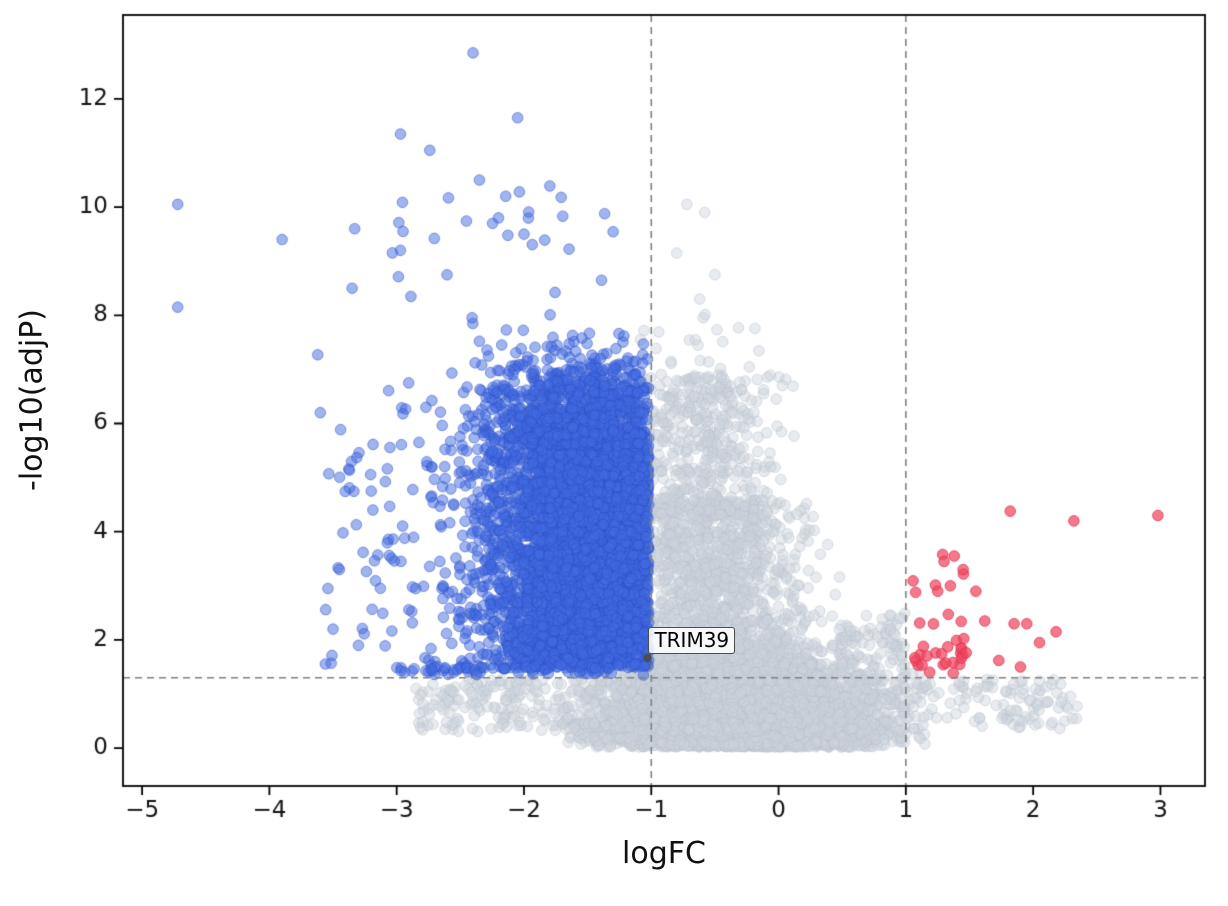  I want to click on y-axis-label: -log10(adjP), so click(32, 400).